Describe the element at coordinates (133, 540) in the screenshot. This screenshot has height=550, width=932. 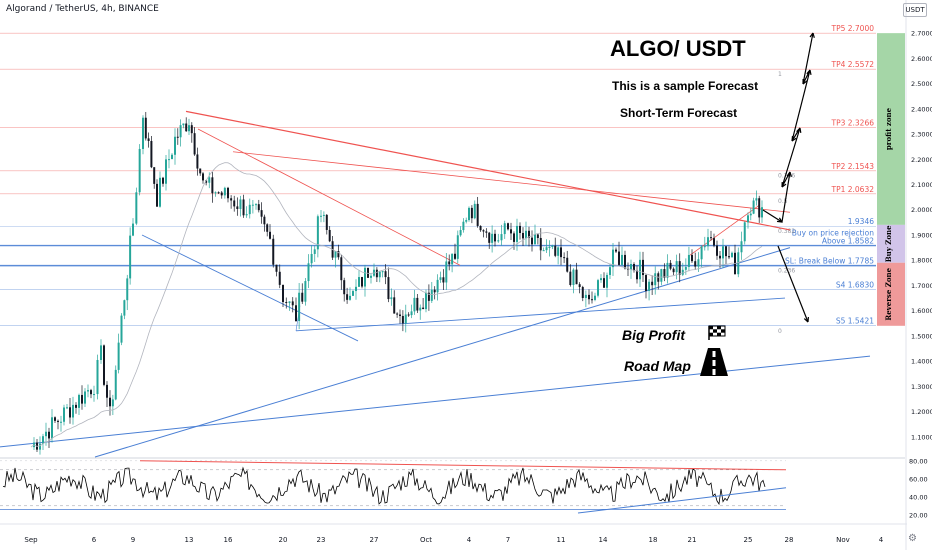
I see `date-tick-label: 9` at that location.